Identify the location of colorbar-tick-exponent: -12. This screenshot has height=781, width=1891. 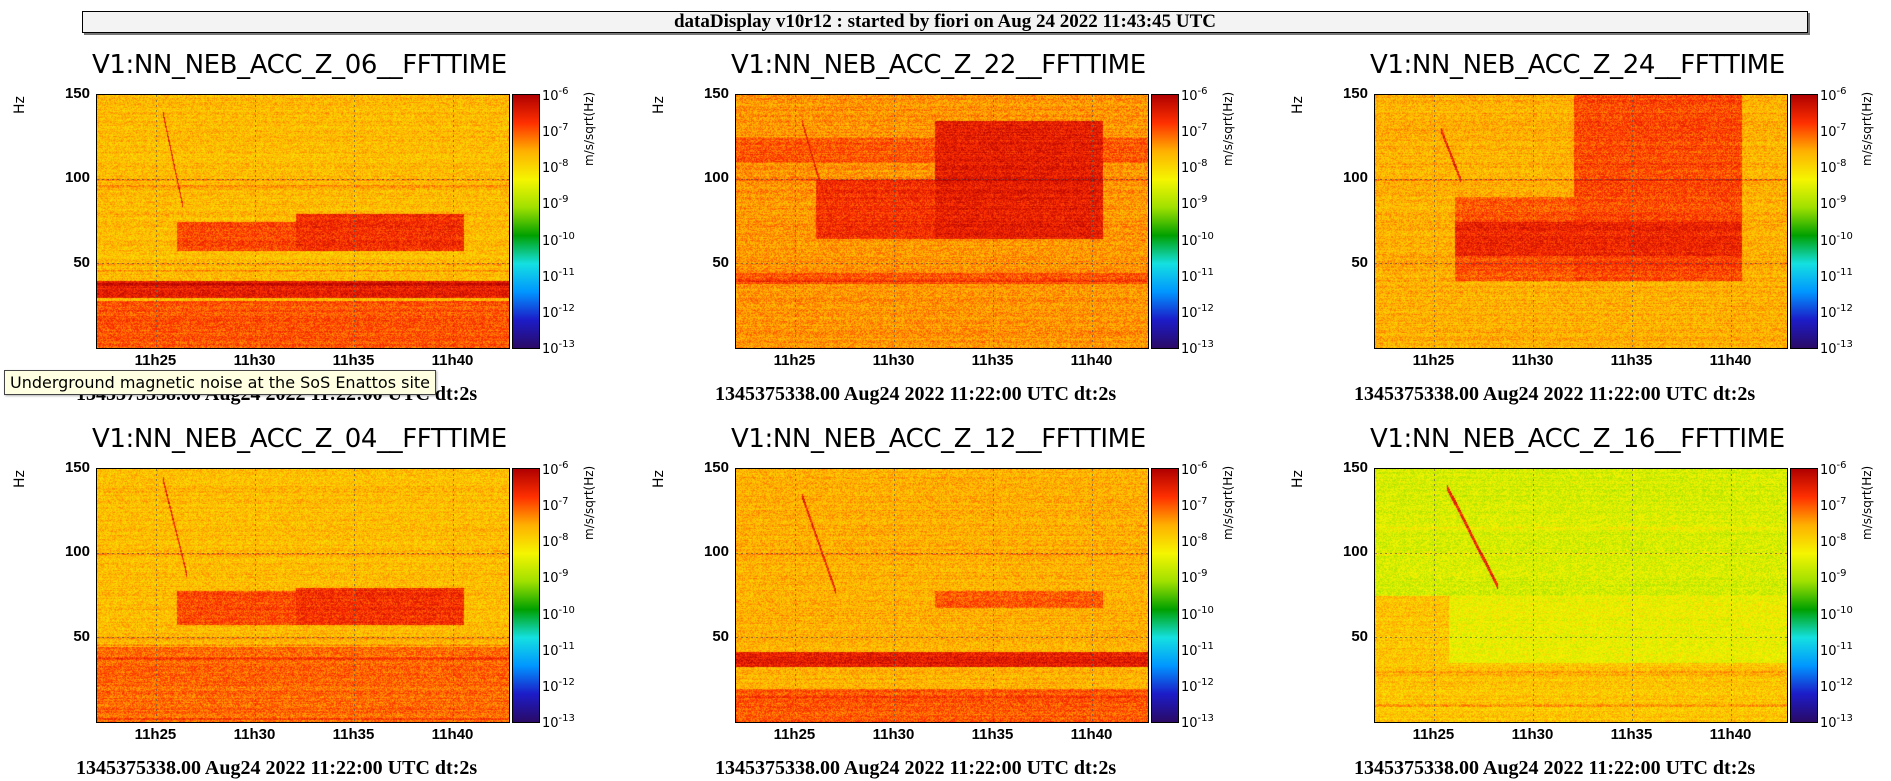
(1844, 682).